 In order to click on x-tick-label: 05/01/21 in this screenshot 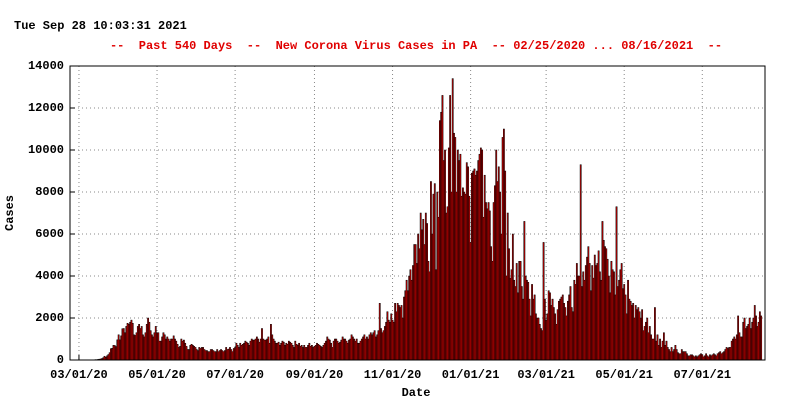, I will do `click(624, 375)`.